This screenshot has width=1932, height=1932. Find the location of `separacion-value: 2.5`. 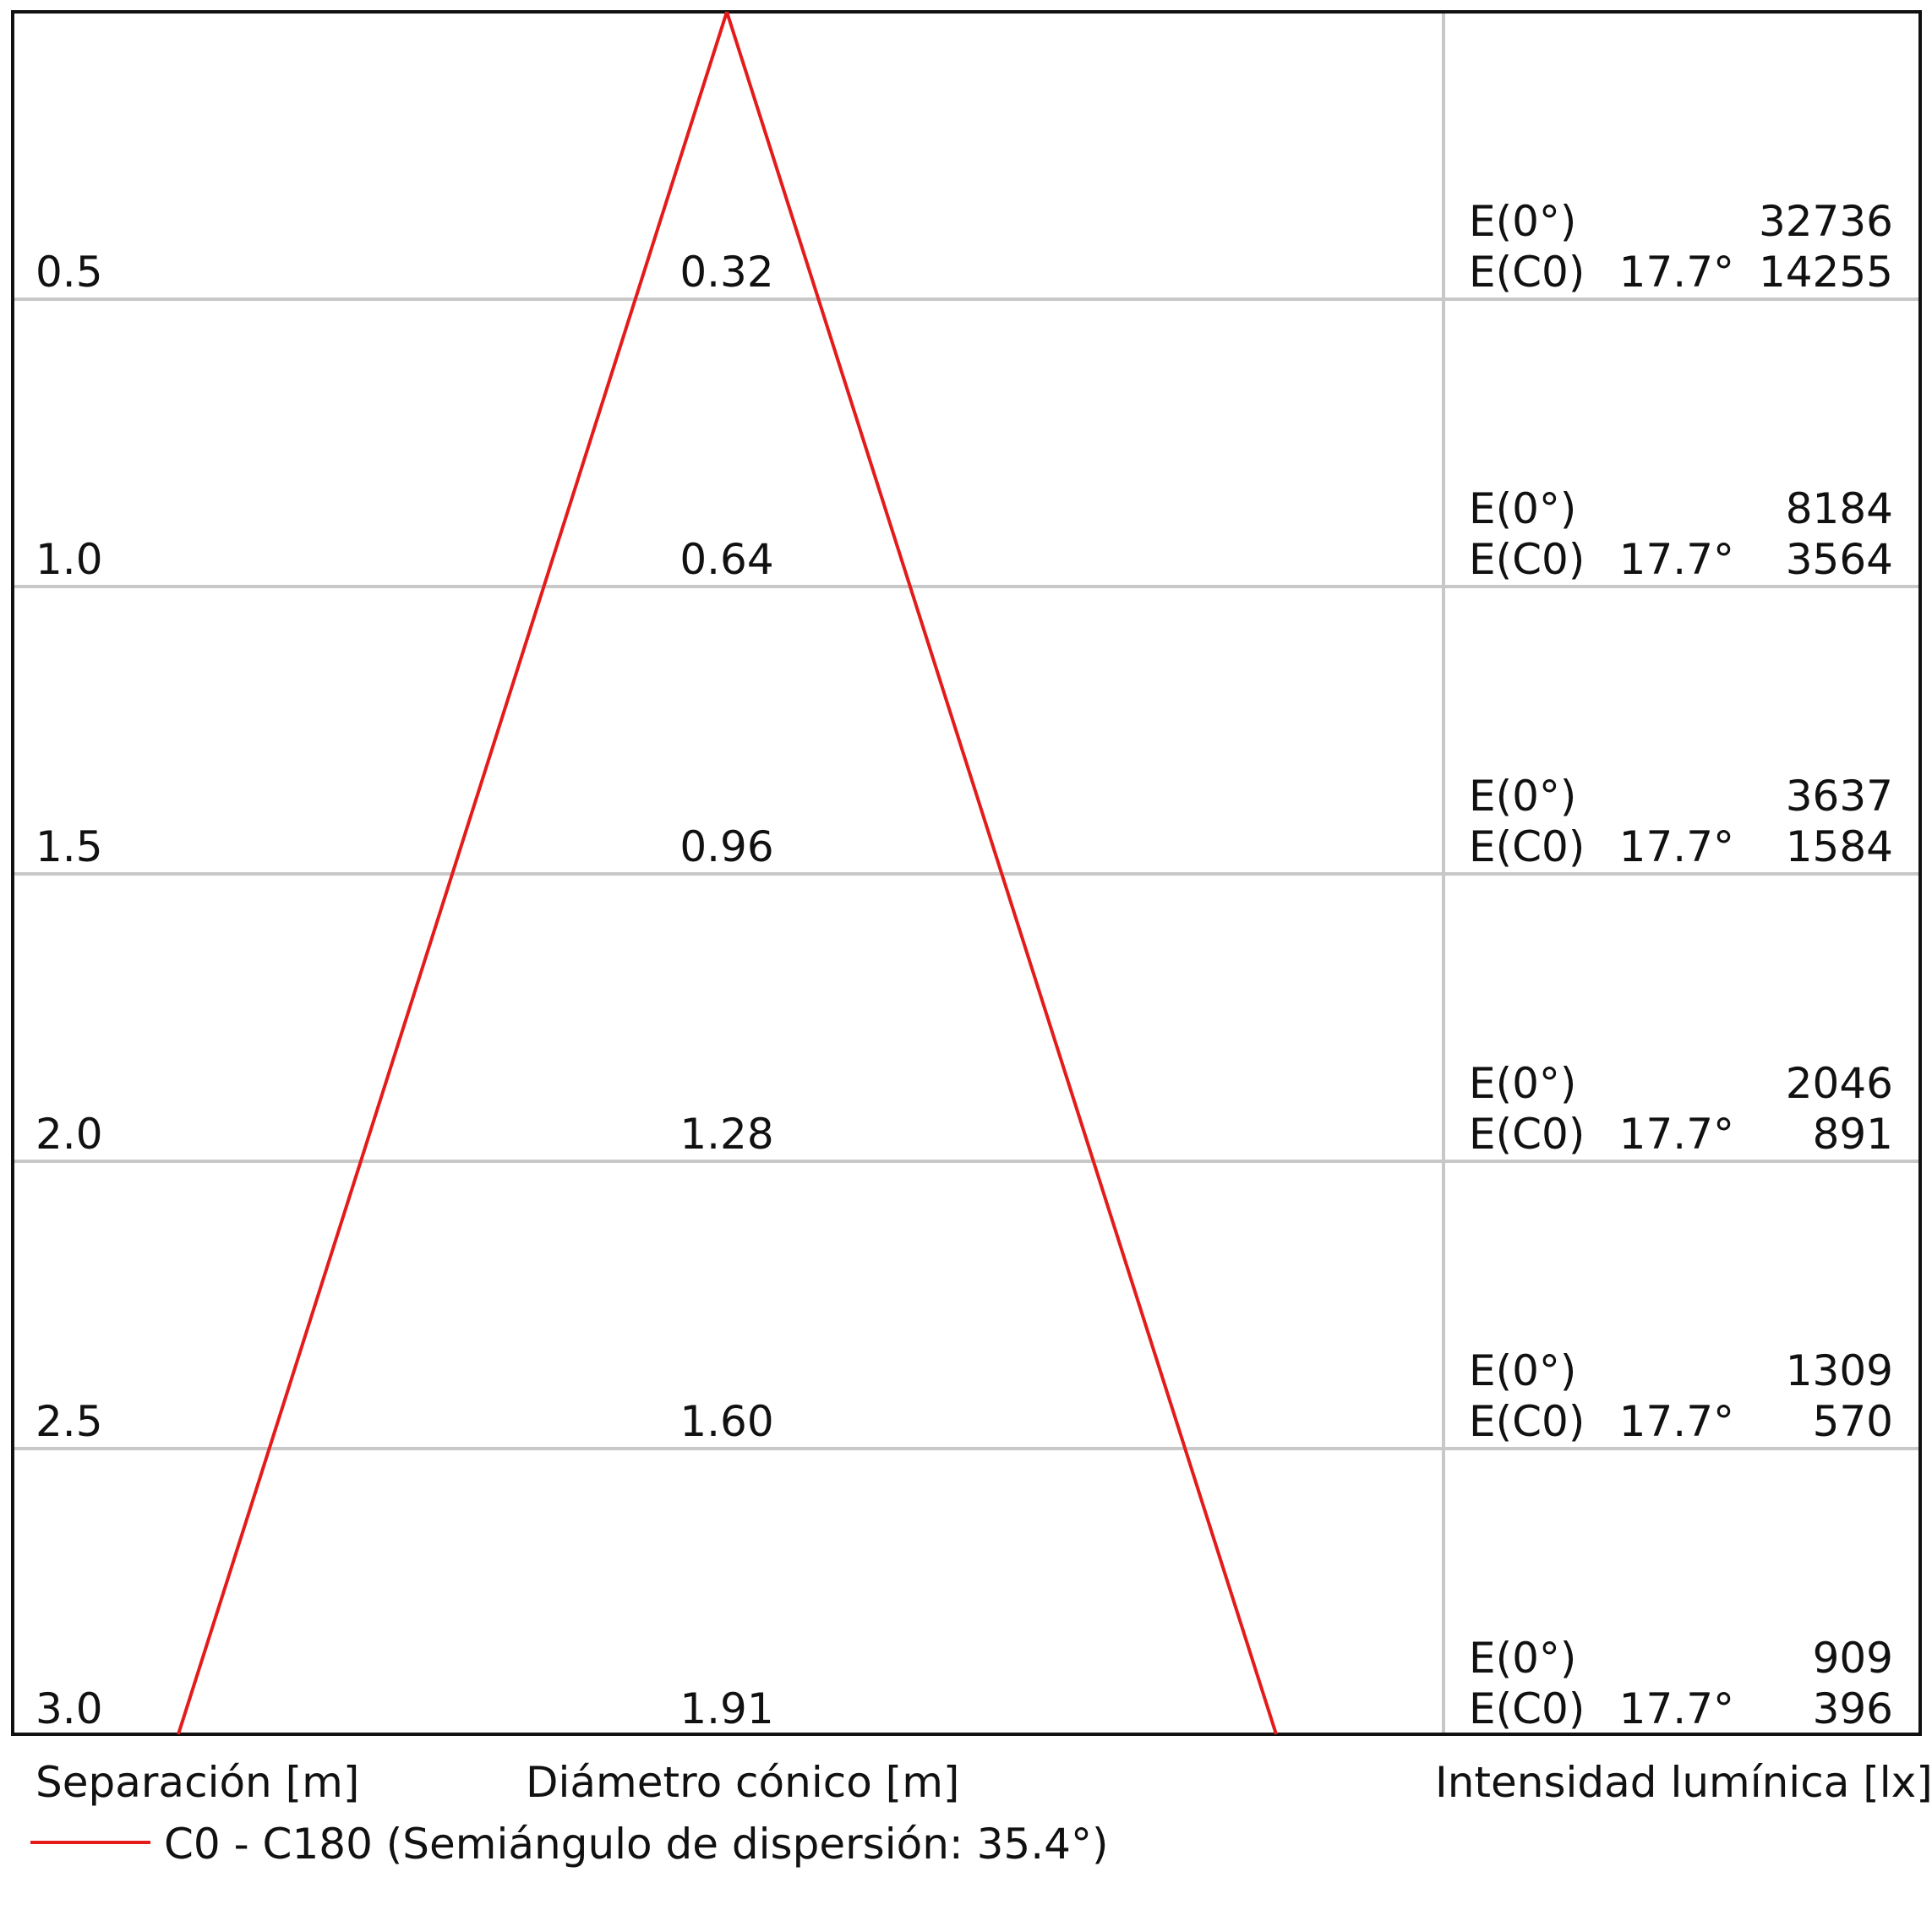

separacion-value: 2.5 is located at coordinates (69, 1421).